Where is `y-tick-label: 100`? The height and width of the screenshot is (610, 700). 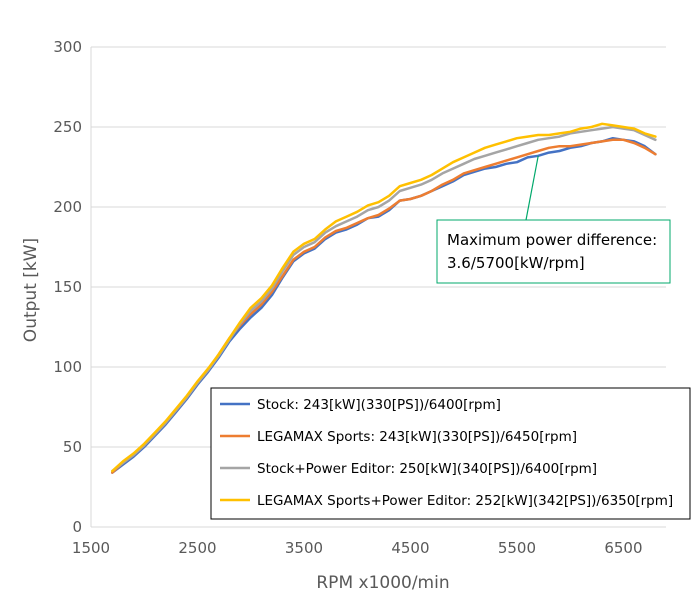
y-tick-label: 100 is located at coordinates (67, 367).